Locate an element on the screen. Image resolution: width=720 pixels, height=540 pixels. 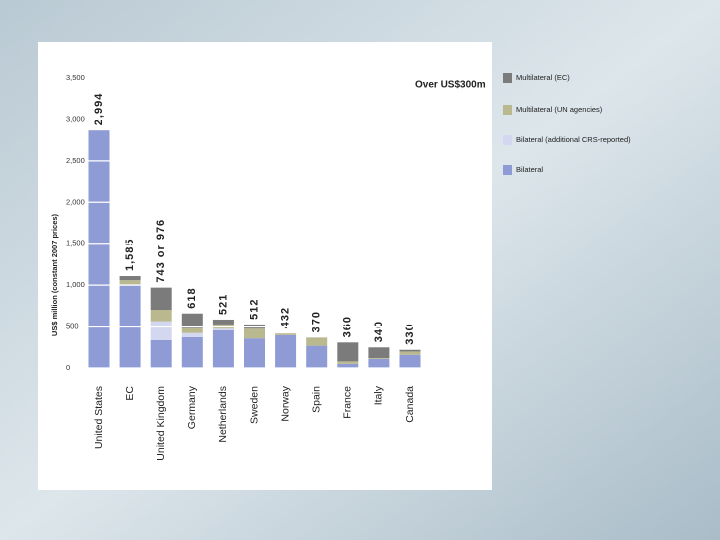
bar-label: 340 is located at coordinates (379, 331).